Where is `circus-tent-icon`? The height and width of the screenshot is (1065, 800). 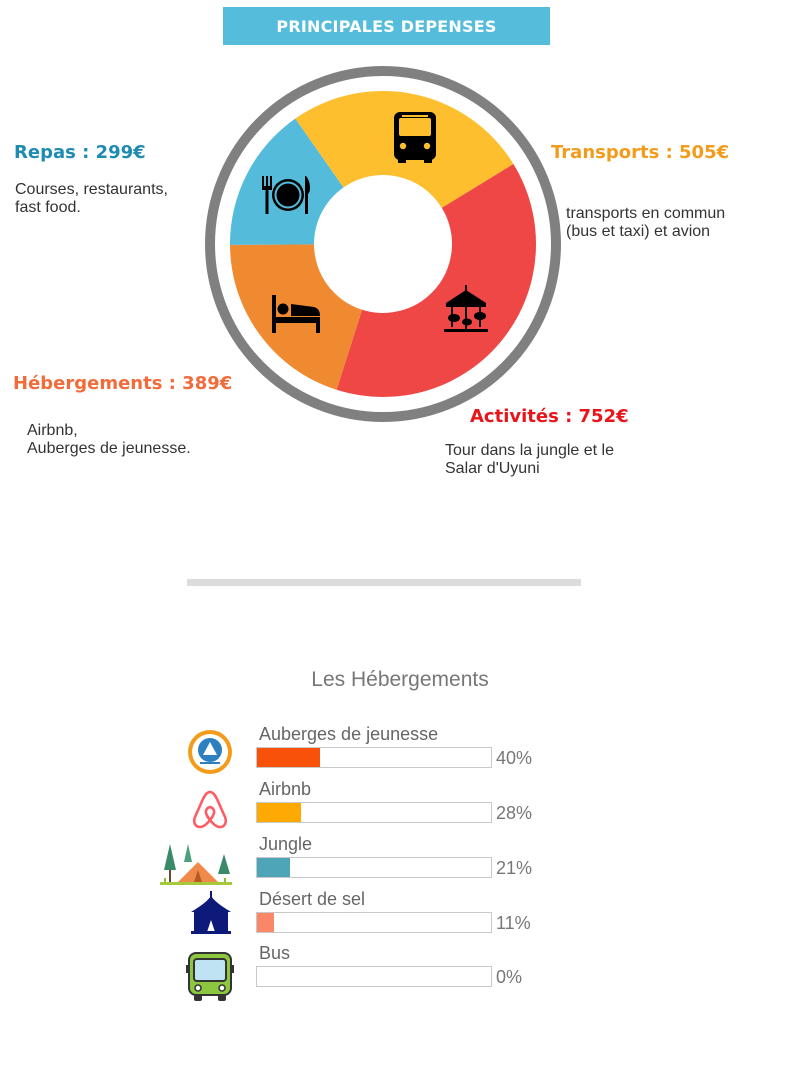 circus-tent-icon is located at coordinates (211, 912).